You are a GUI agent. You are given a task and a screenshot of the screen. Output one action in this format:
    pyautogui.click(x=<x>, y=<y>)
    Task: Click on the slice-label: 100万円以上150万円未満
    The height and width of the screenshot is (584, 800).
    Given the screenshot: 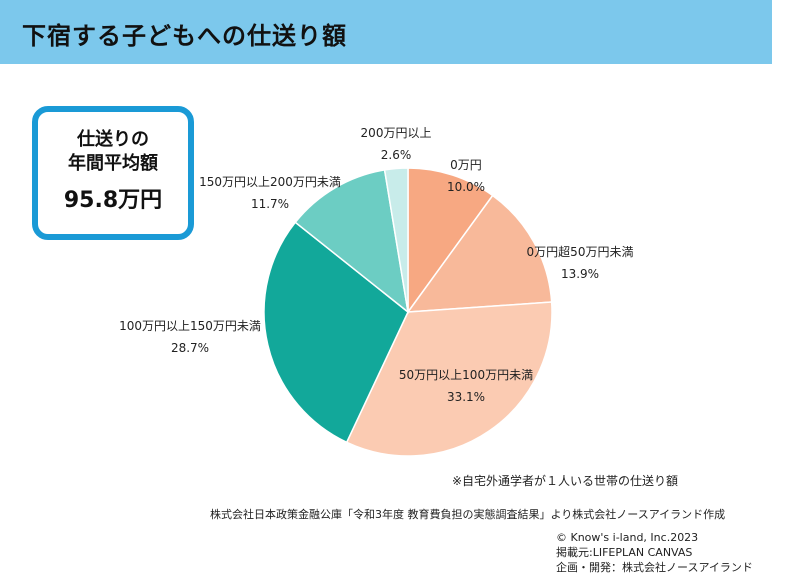 What is the action you would take?
    pyautogui.click(x=190, y=326)
    